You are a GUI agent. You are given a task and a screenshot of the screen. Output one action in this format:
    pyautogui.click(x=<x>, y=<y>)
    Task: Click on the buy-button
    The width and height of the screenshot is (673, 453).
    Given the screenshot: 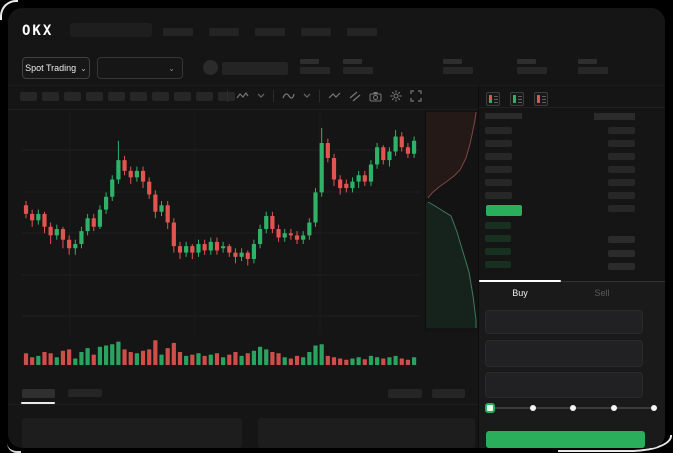 What is the action you would take?
    pyautogui.click(x=565, y=439)
    